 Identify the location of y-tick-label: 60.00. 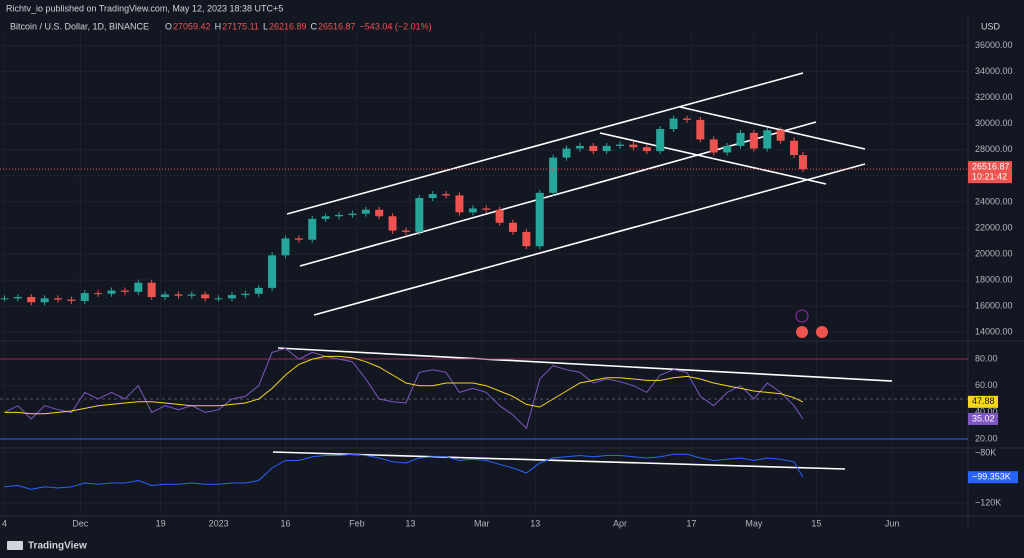
(986, 385).